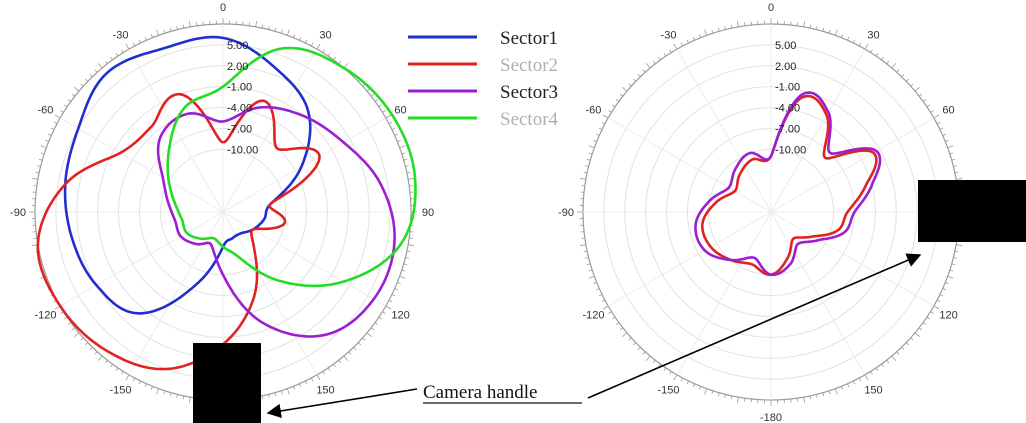 The width and height of the screenshot is (1026, 423). I want to click on angle-tick-label: -60, so click(594, 111).